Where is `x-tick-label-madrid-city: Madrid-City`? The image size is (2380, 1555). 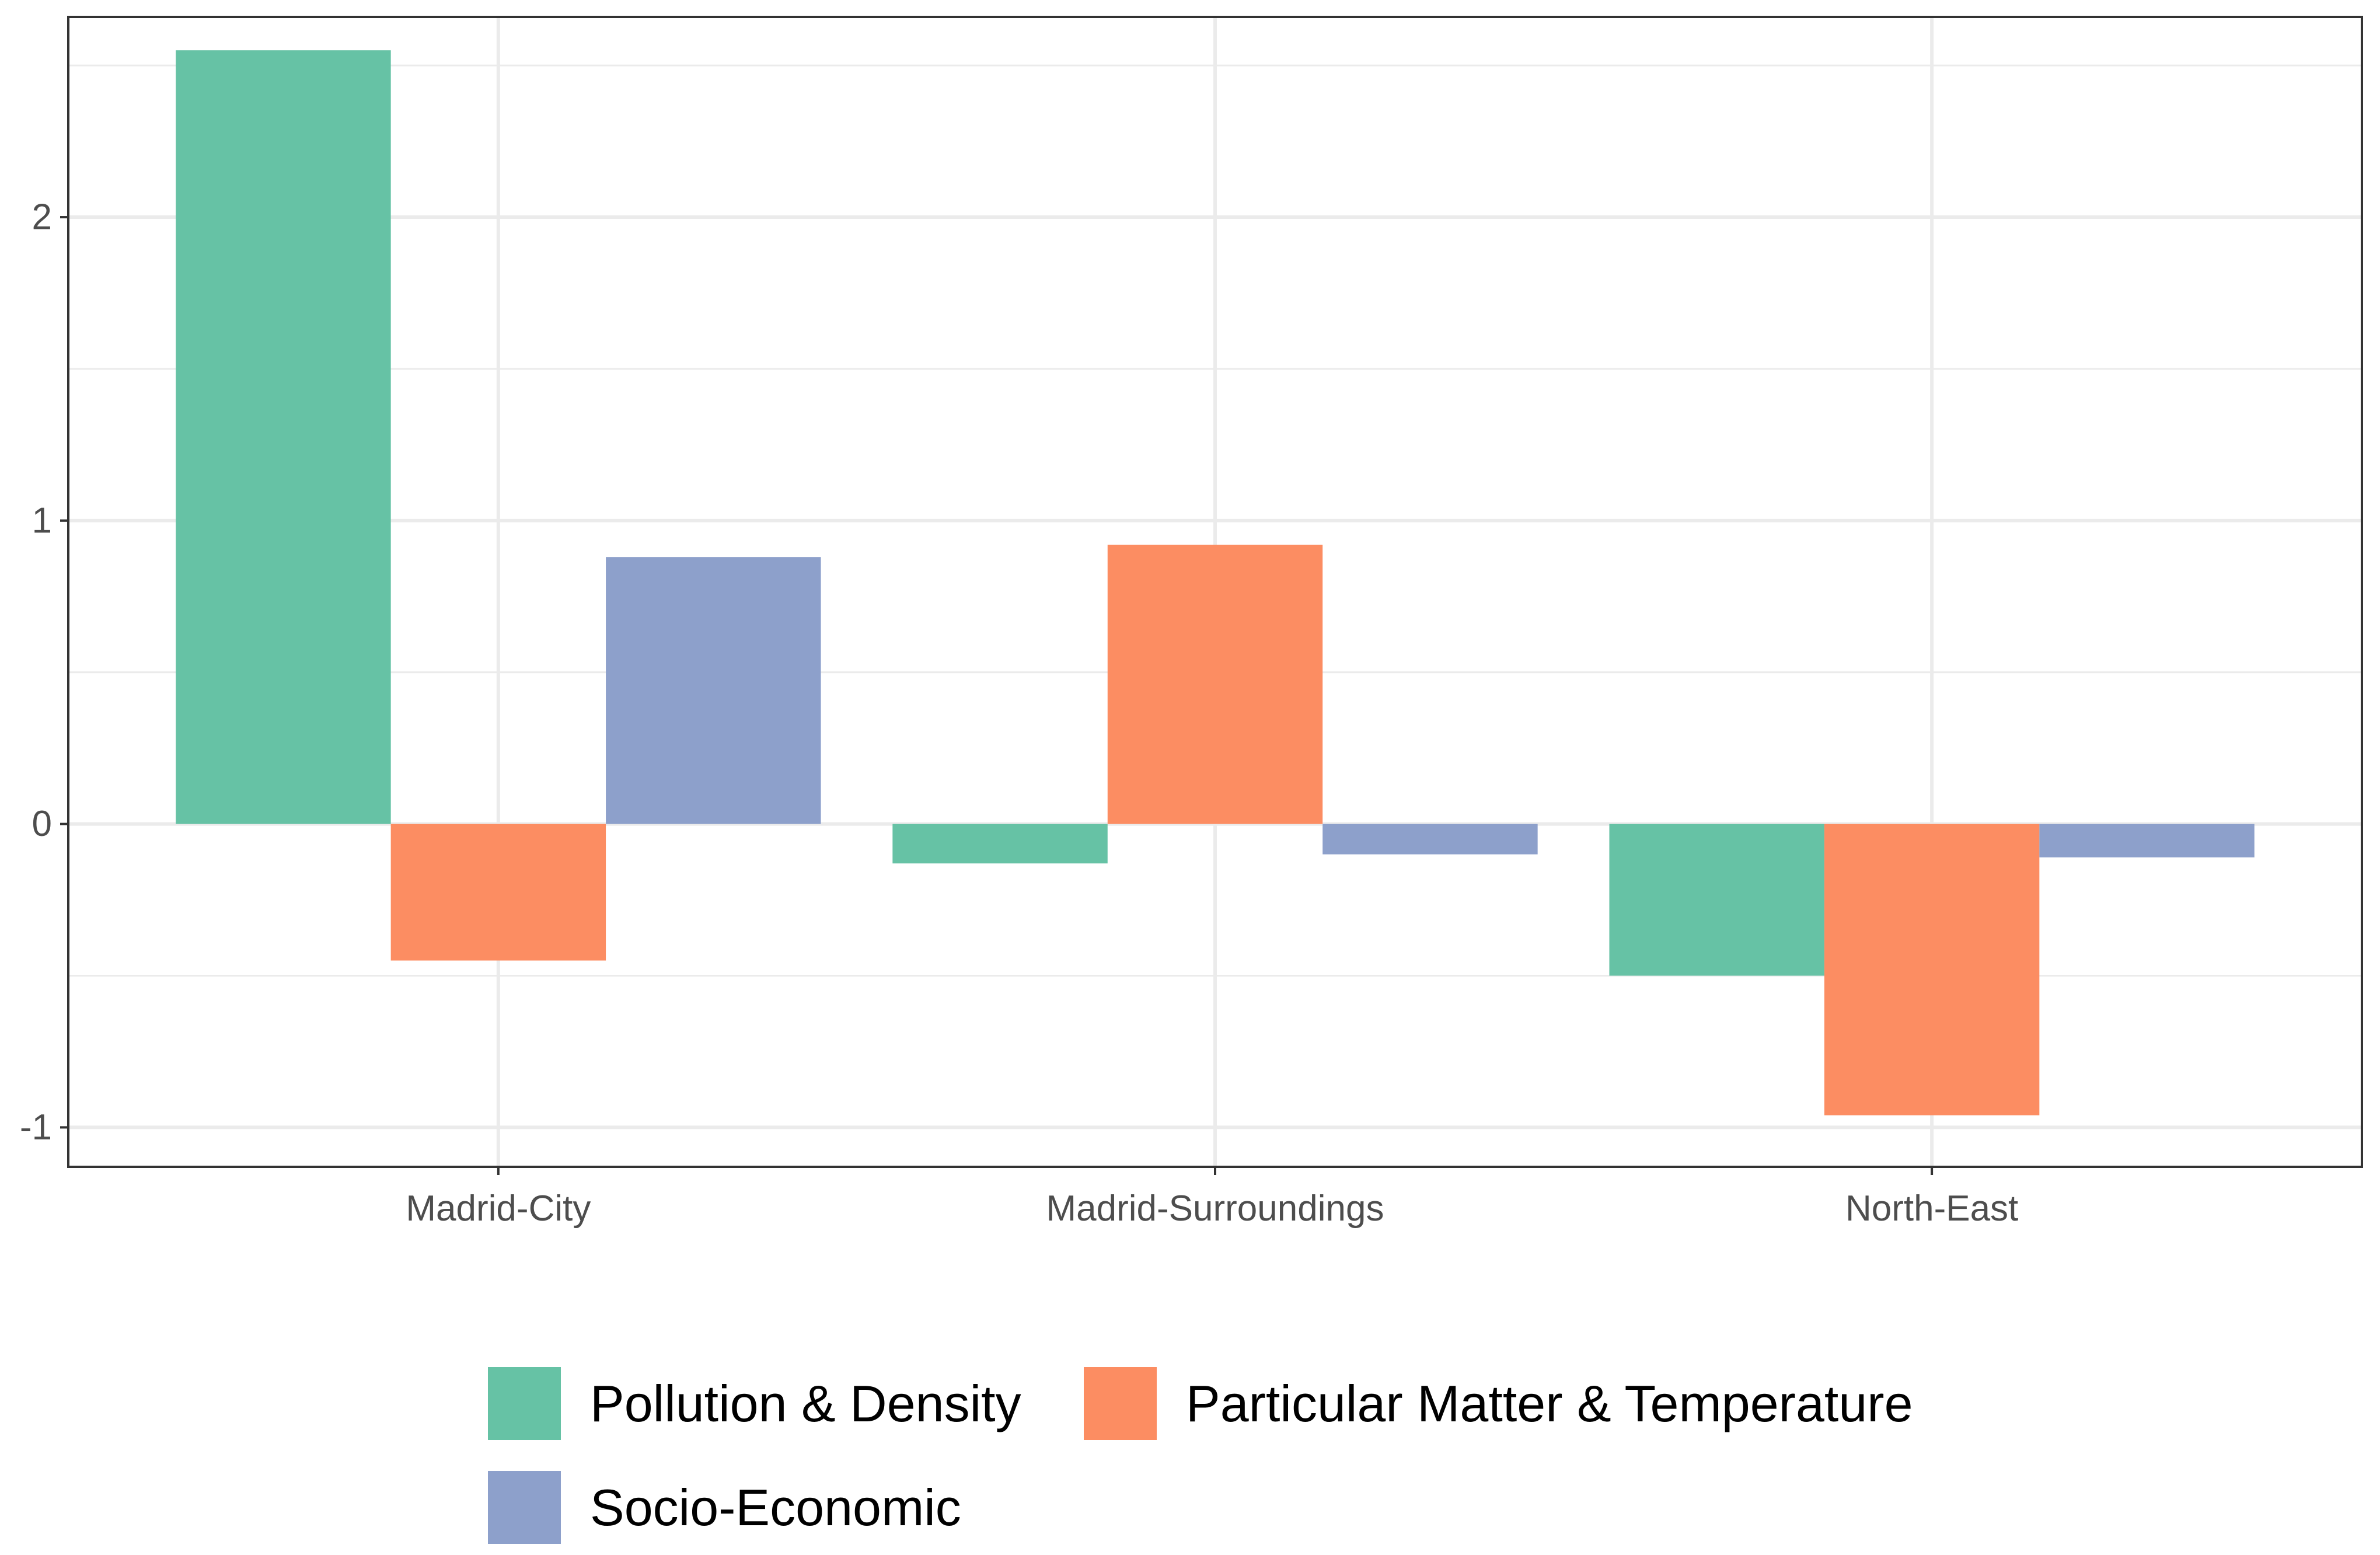 x-tick-label-madrid-city: Madrid-City is located at coordinates (498, 1208).